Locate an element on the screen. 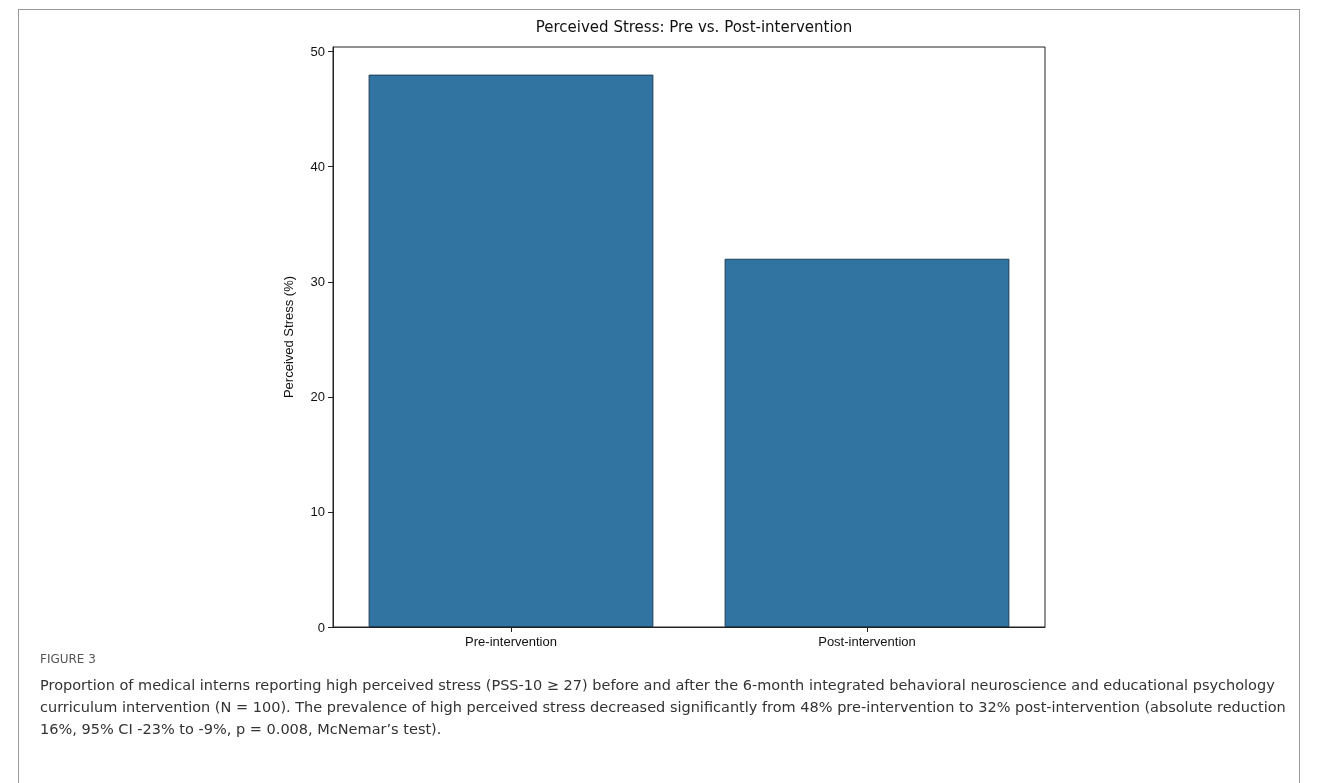 This screenshot has width=1319, height=783. caption: FIGURE 3 is located at coordinates (68, 659).